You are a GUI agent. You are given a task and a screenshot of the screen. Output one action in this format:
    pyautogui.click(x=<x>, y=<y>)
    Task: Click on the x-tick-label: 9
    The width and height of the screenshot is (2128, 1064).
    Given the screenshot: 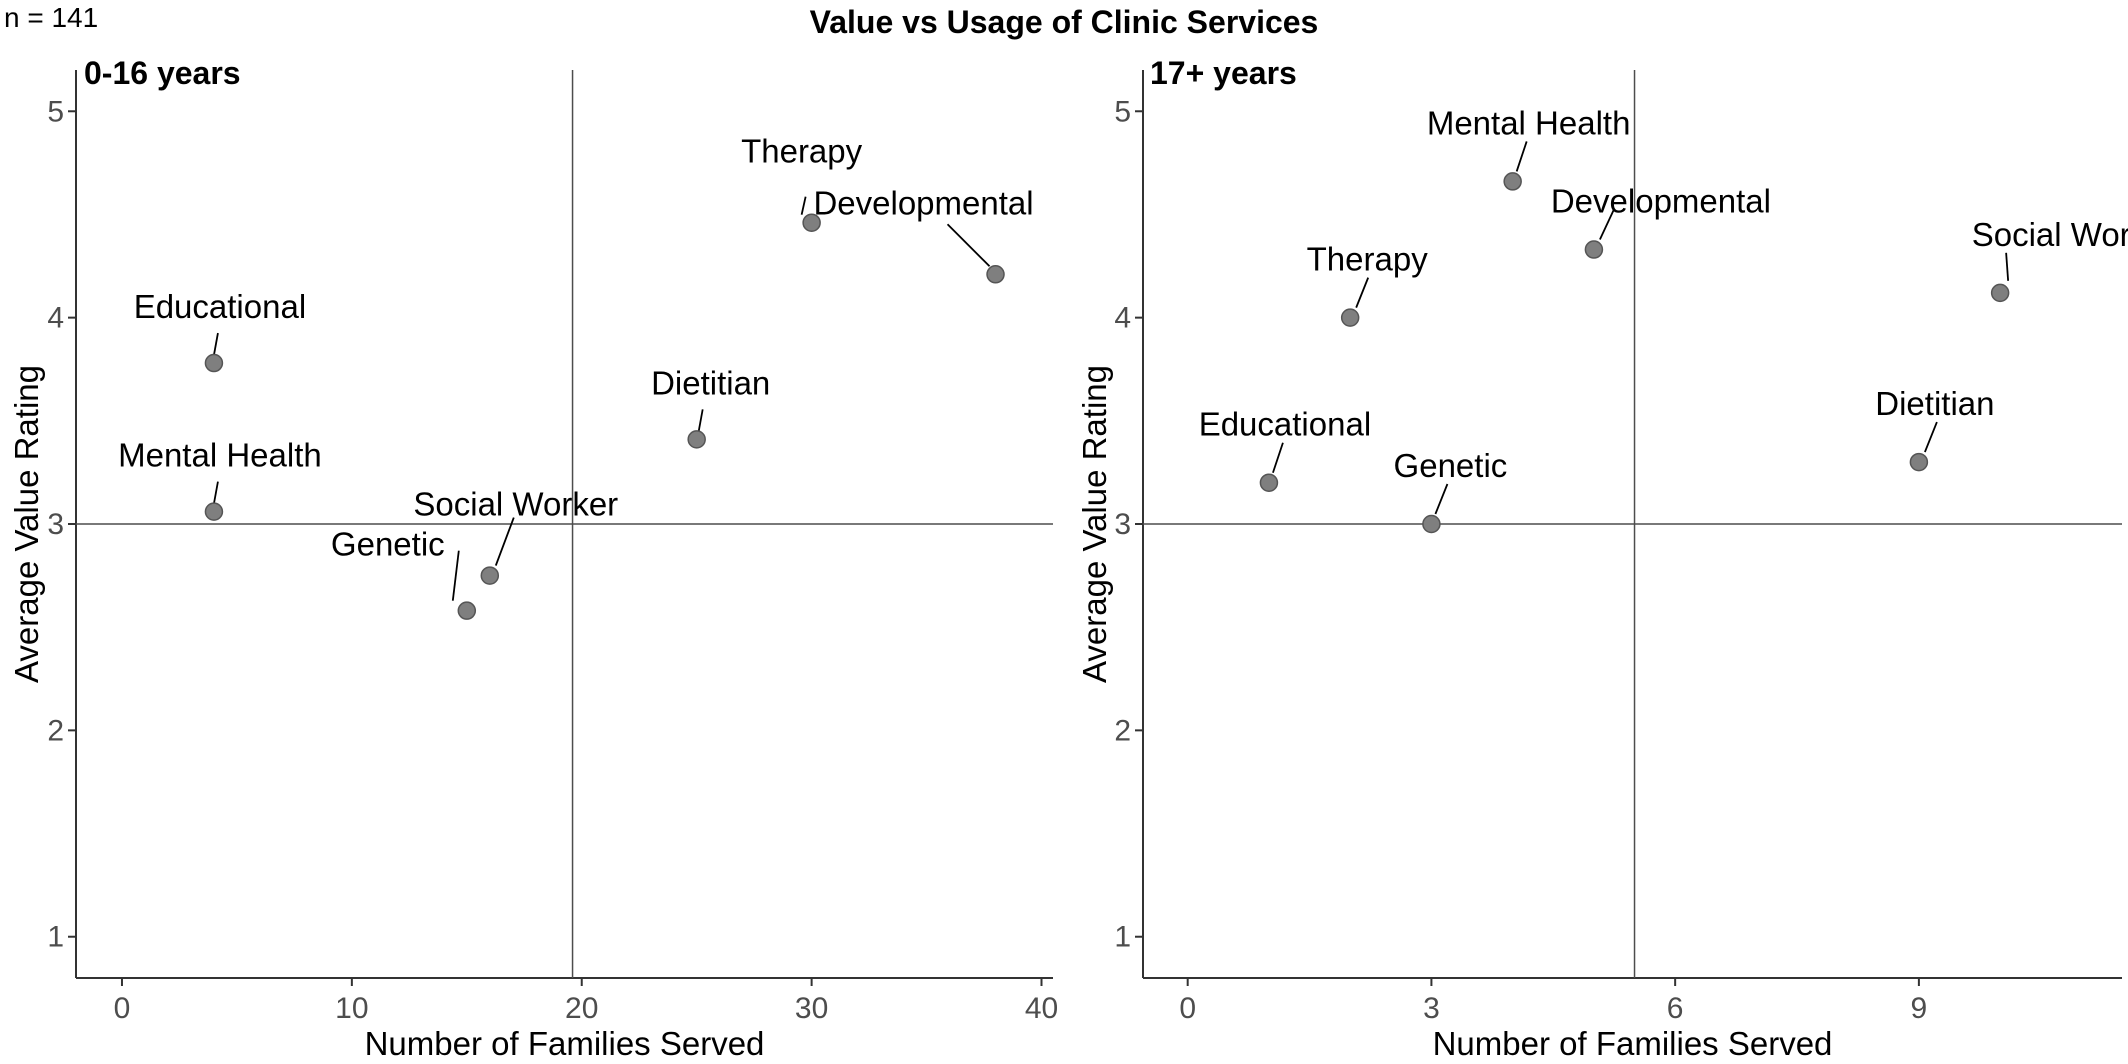 What is the action you would take?
    pyautogui.click(x=1919, y=1008)
    